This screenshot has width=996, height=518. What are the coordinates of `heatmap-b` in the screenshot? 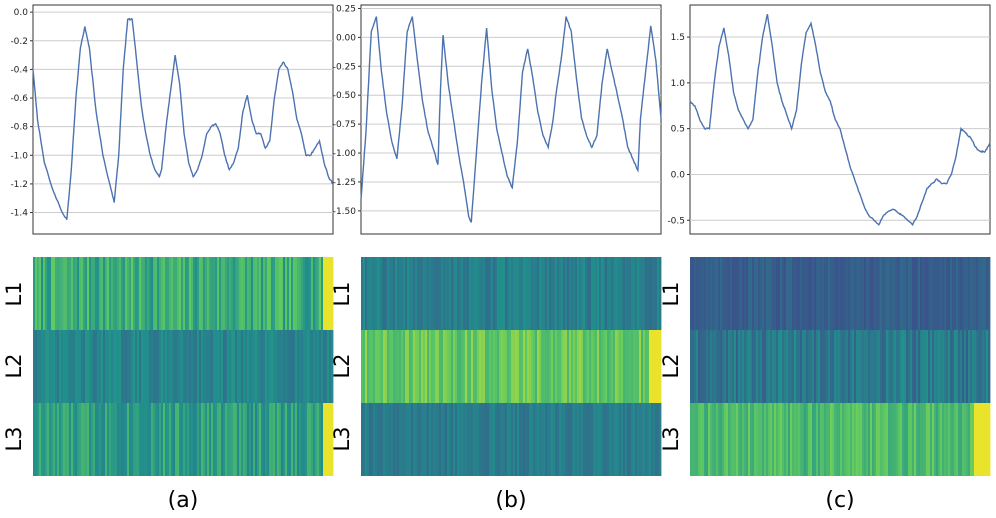 It's located at (511, 366).